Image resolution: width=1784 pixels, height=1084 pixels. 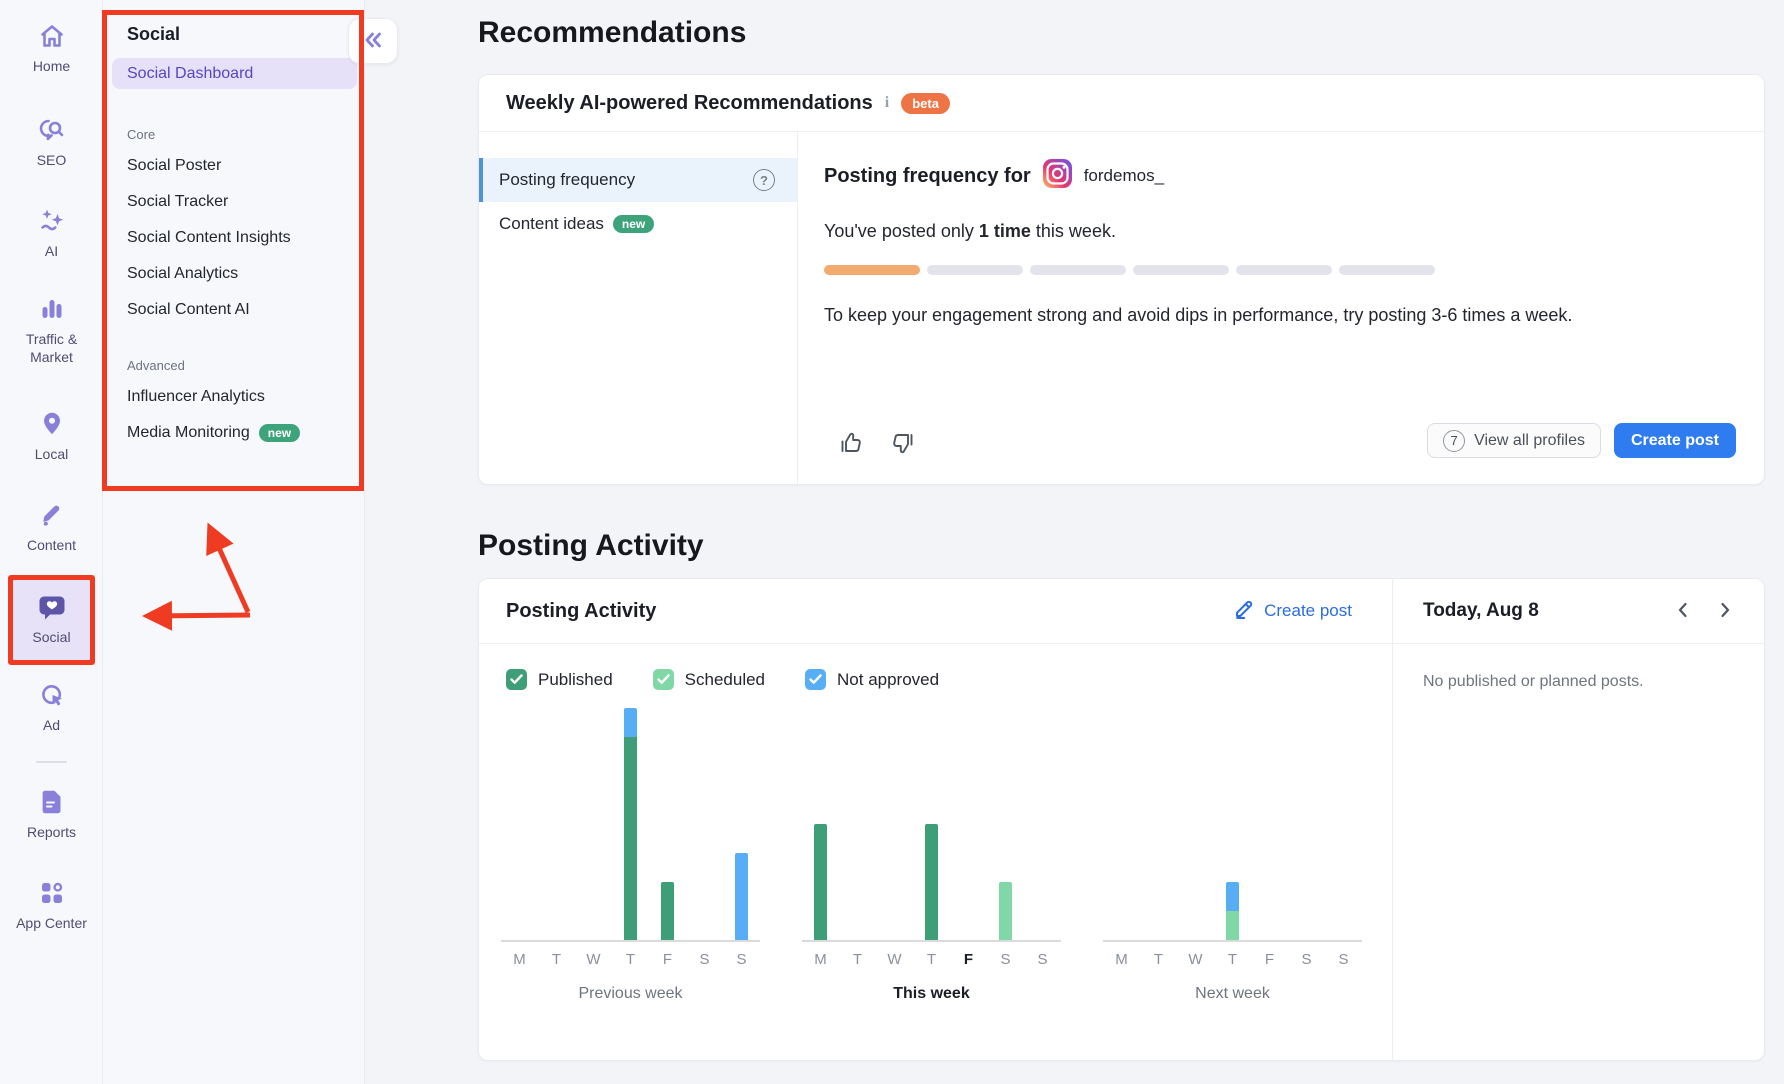 I want to click on seo-icon, so click(x=52, y=130).